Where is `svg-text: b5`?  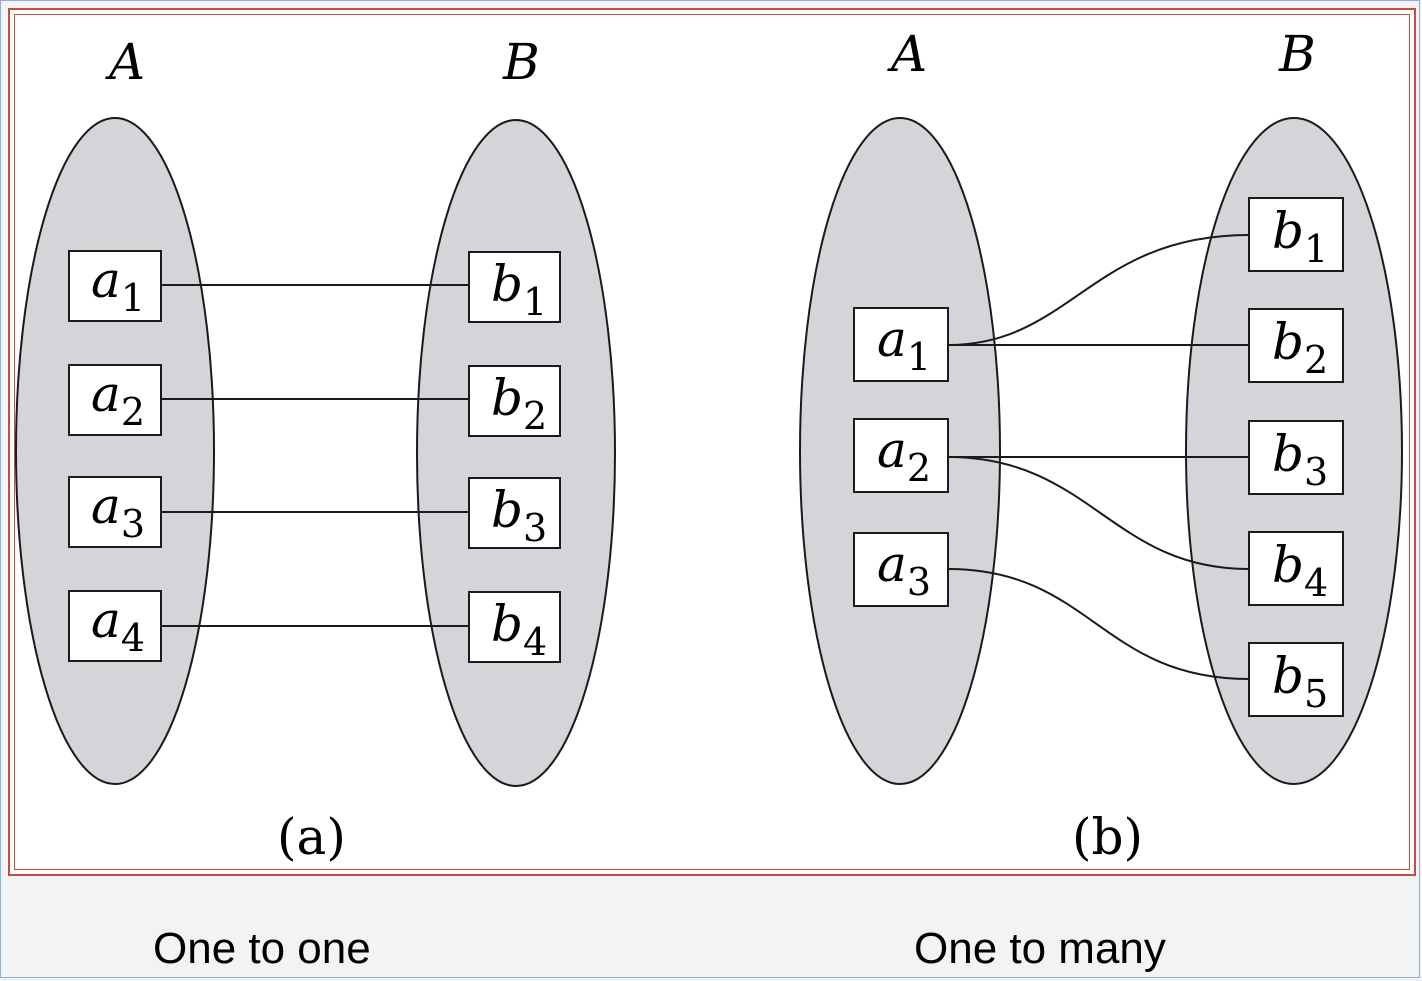
svg-text: b5 is located at coordinates (1300, 681).